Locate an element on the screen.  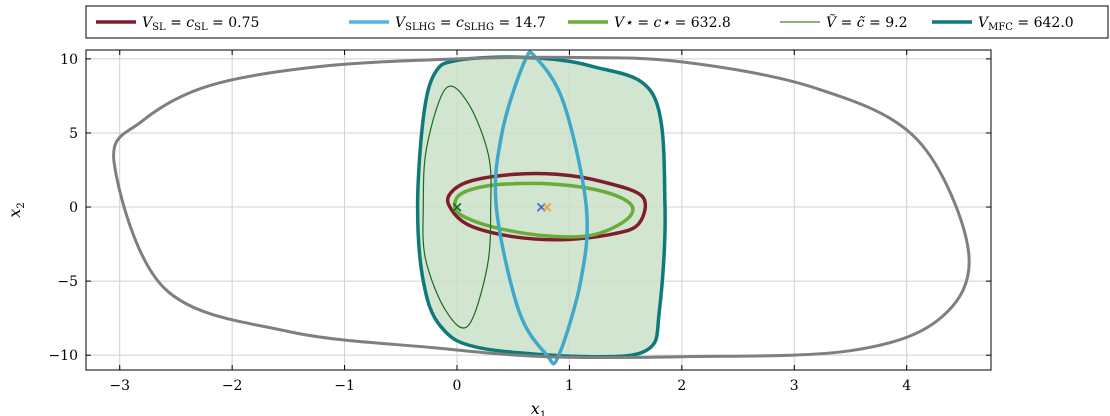
x-tick-label: 4 is located at coordinates (906, 386).